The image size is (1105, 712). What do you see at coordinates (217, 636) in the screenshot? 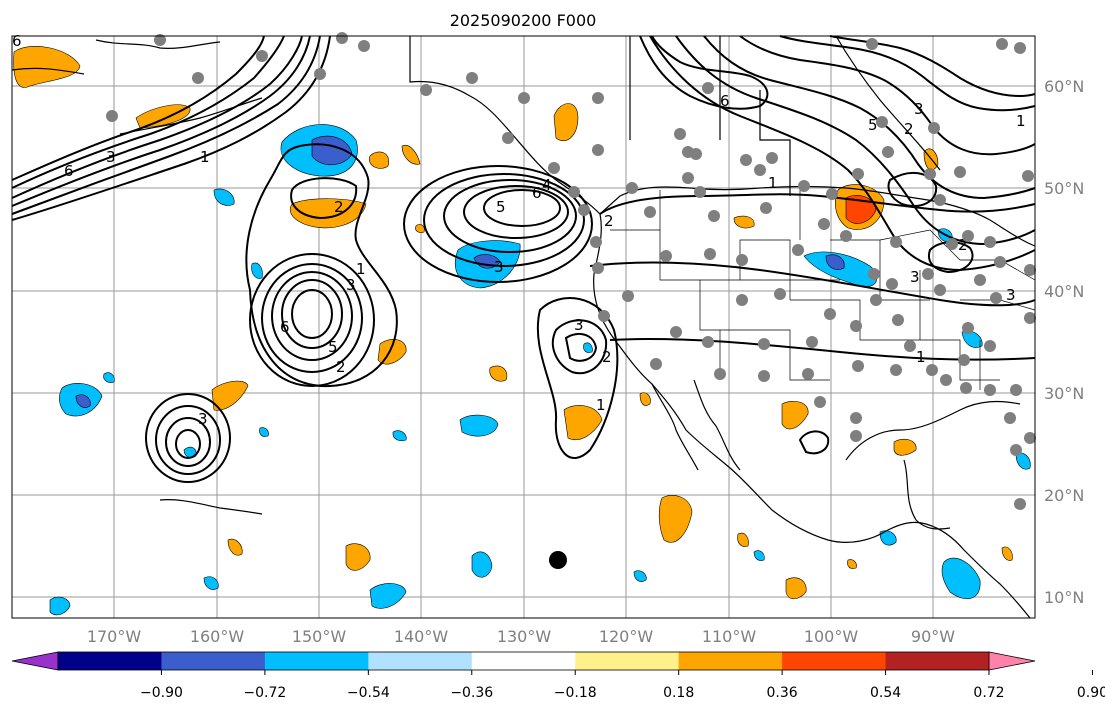
I see `lon-label: 160°W` at bounding box center [217, 636].